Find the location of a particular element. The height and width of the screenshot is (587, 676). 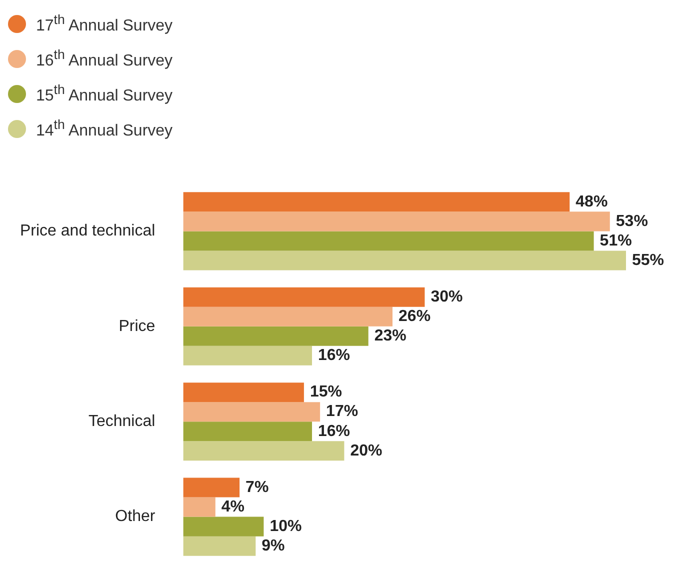

data-label: 53% is located at coordinates (632, 221).